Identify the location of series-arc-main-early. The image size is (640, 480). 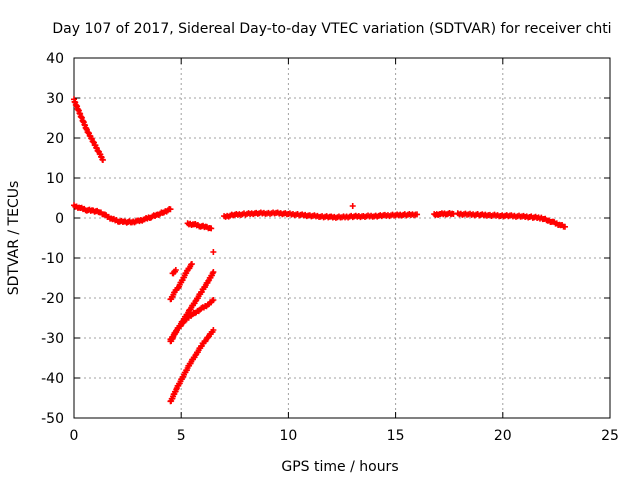
(122, 214).